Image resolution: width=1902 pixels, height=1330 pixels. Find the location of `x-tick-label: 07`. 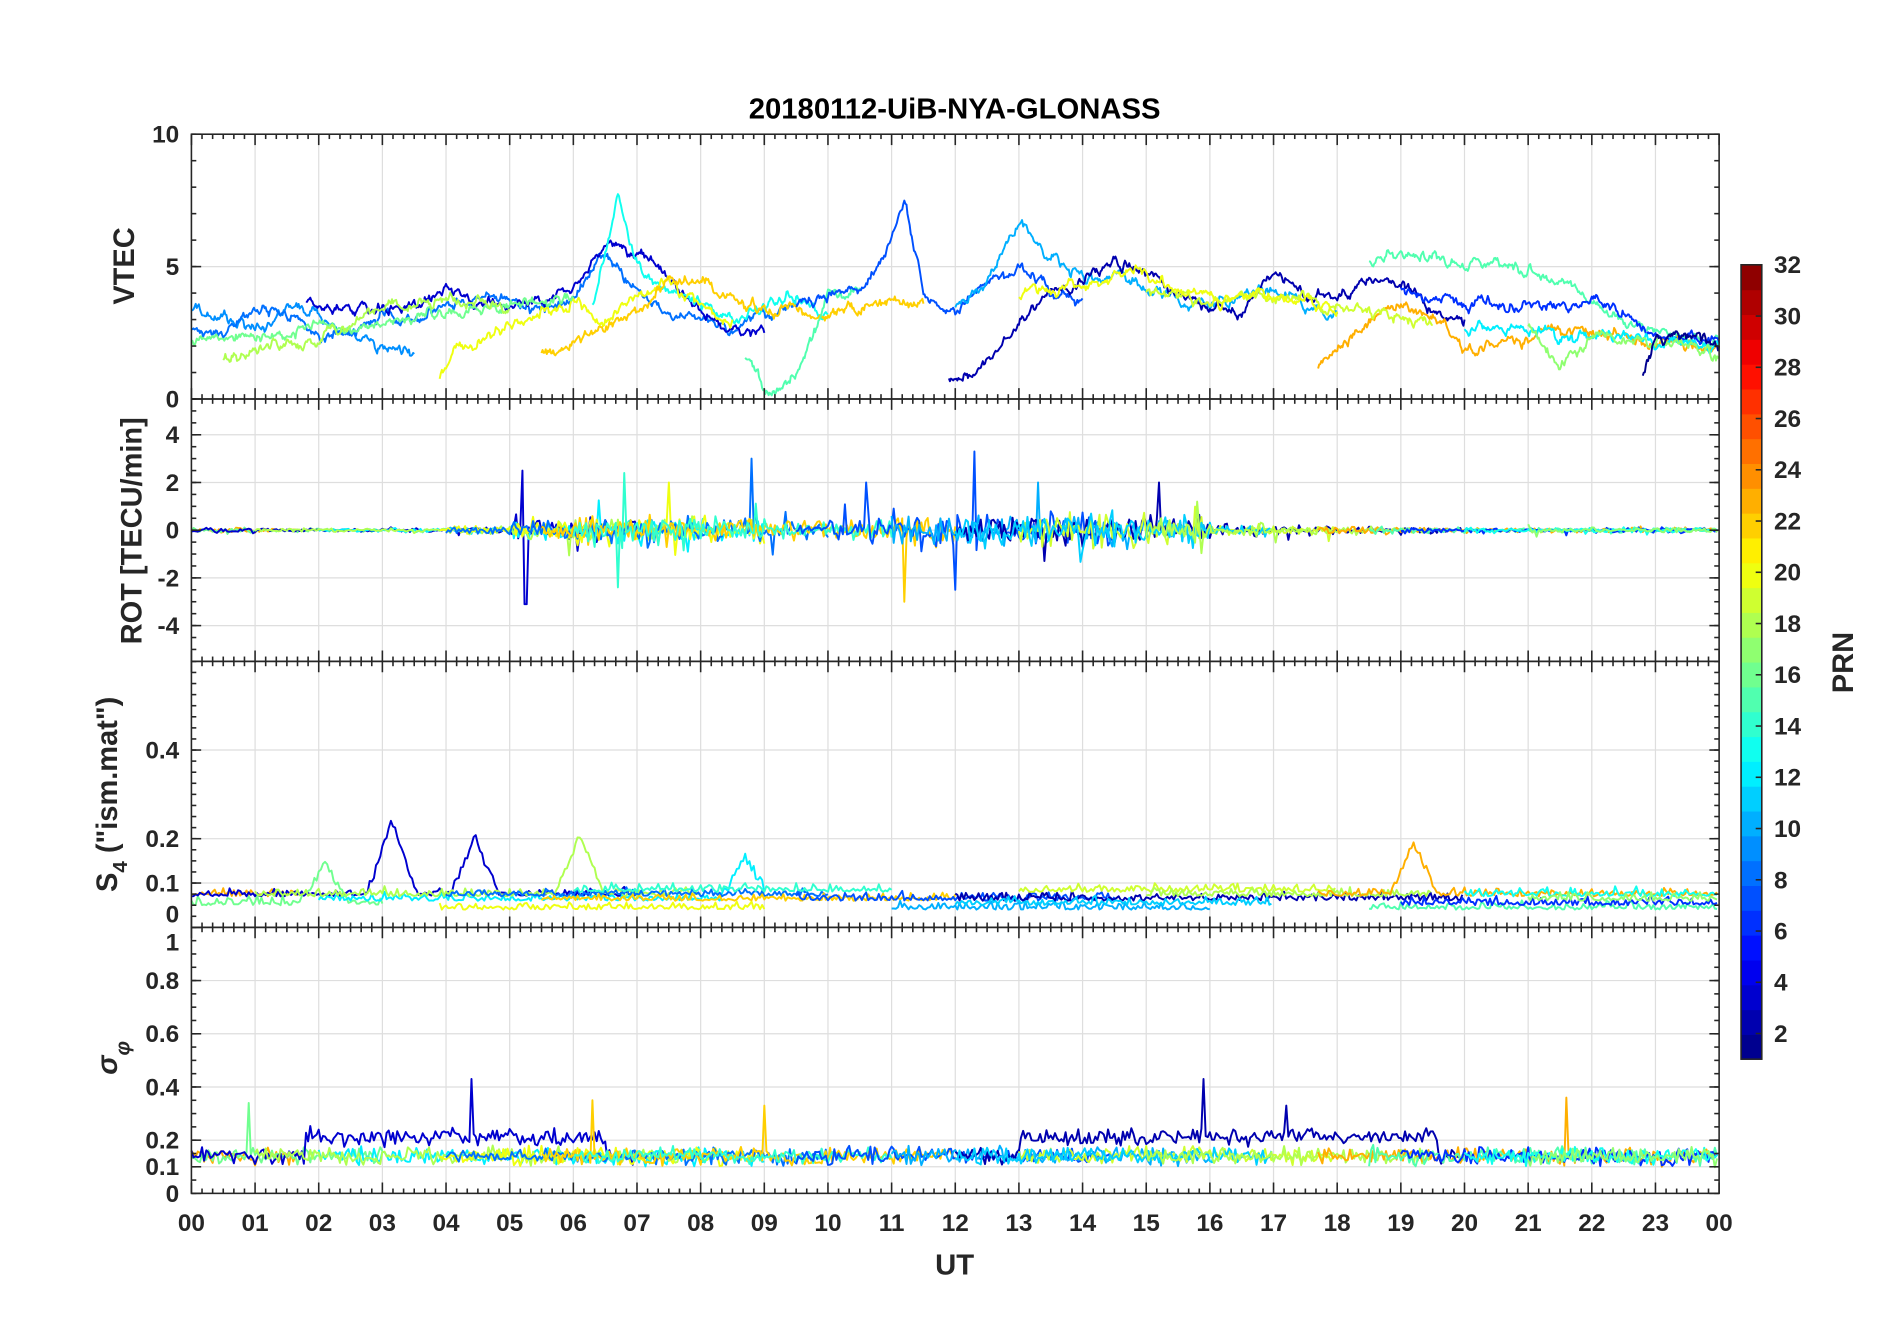

x-tick-label: 07 is located at coordinates (636, 1223).